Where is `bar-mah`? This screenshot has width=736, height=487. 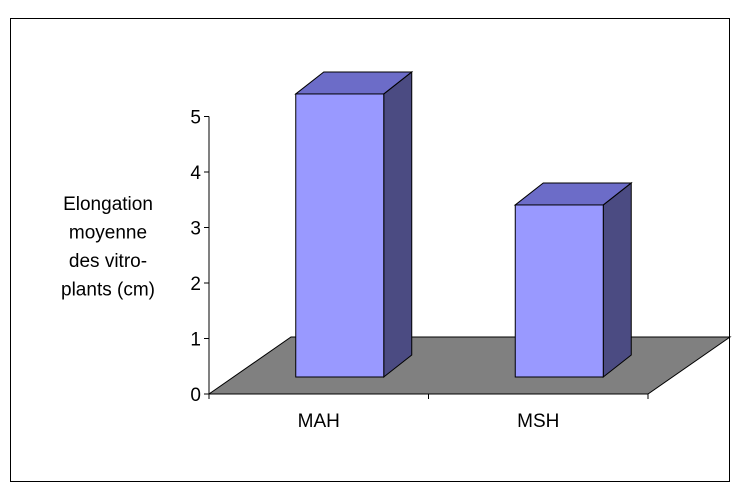 bar-mah is located at coordinates (354, 224).